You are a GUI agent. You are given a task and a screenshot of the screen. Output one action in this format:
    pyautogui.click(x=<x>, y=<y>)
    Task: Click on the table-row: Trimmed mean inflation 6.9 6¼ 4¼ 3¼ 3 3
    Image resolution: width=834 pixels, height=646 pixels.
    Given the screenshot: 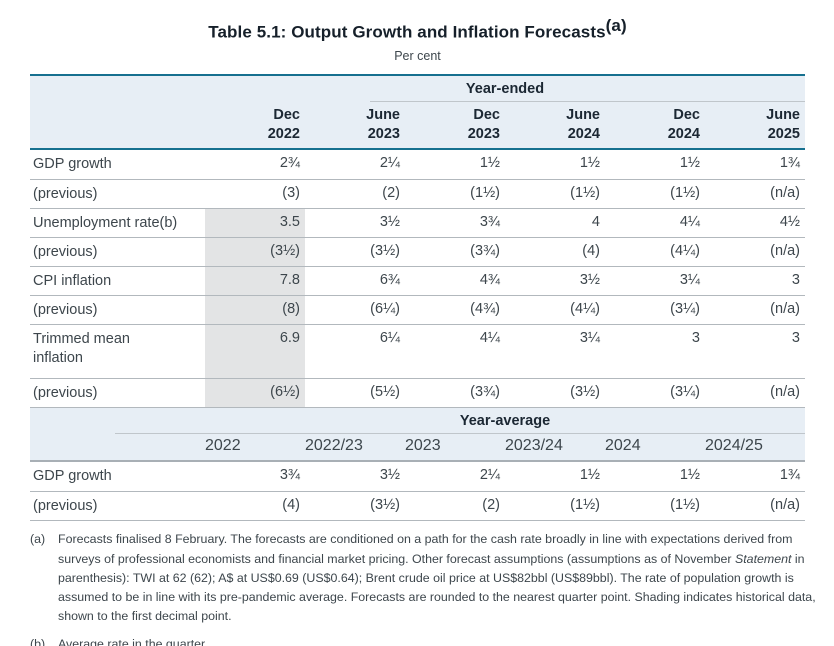 What is the action you would take?
    pyautogui.click(x=417, y=351)
    